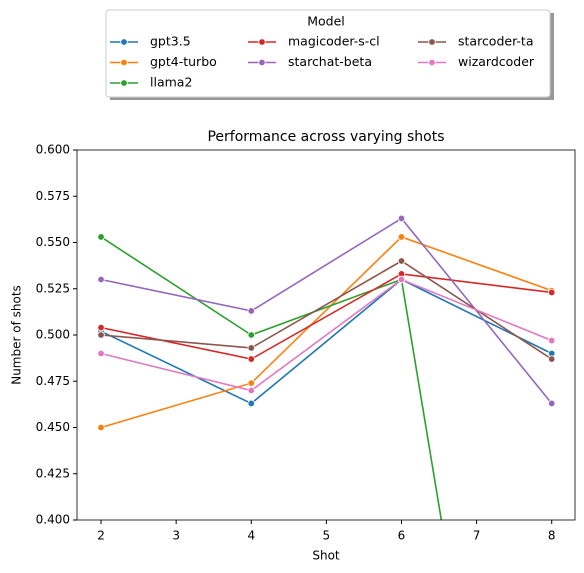  Describe the element at coordinates (326, 21) in the screenshot. I see `legend-title: Model` at that location.